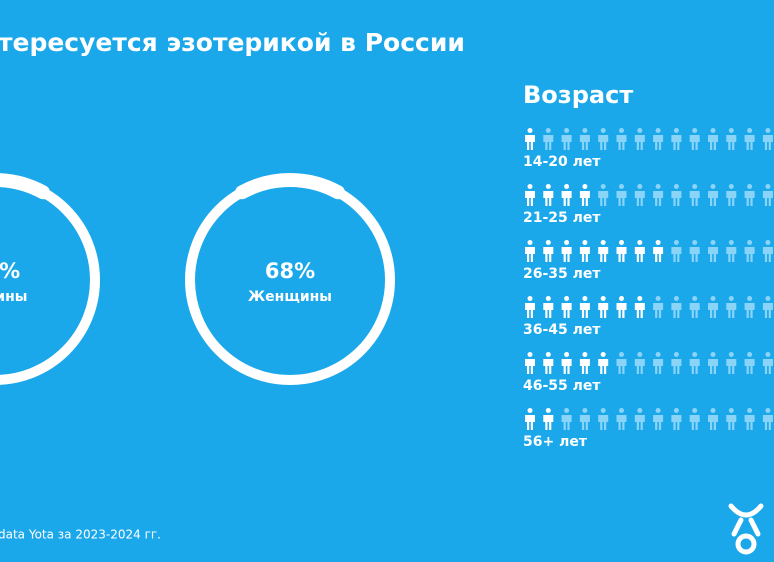 The height and width of the screenshot is (562, 774). What do you see at coordinates (562, 274) in the screenshot?
I see `age-label: 26-35 лет` at bounding box center [562, 274].